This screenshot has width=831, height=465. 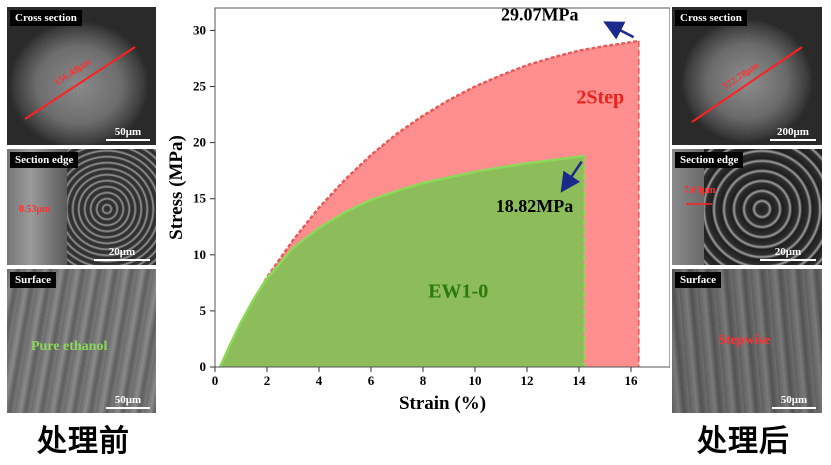 What do you see at coordinates (267, 380) in the screenshot?
I see `x-tick-label-1: 2` at bounding box center [267, 380].